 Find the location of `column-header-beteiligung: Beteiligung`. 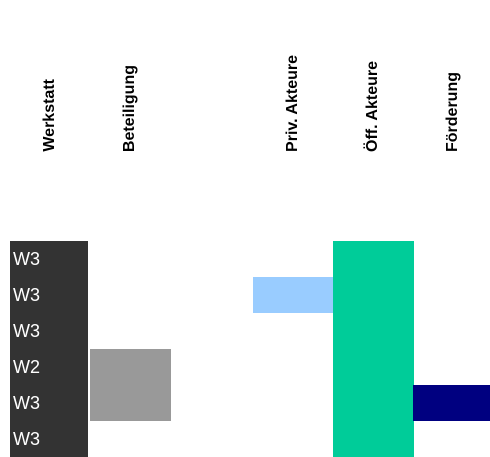

column-header-beteiligung: Beteiligung is located at coordinates (130, 76).